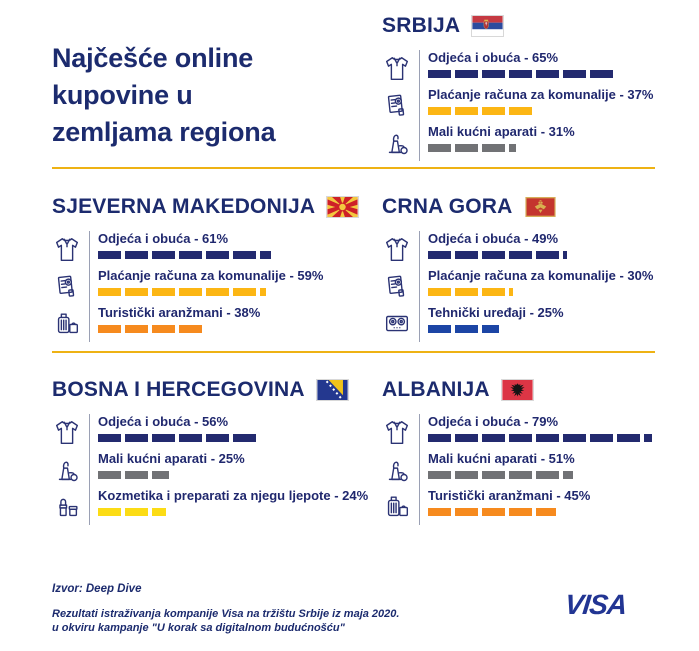  I want to click on bar-row: Mali kućni aparati - 25%, so click(233, 469).